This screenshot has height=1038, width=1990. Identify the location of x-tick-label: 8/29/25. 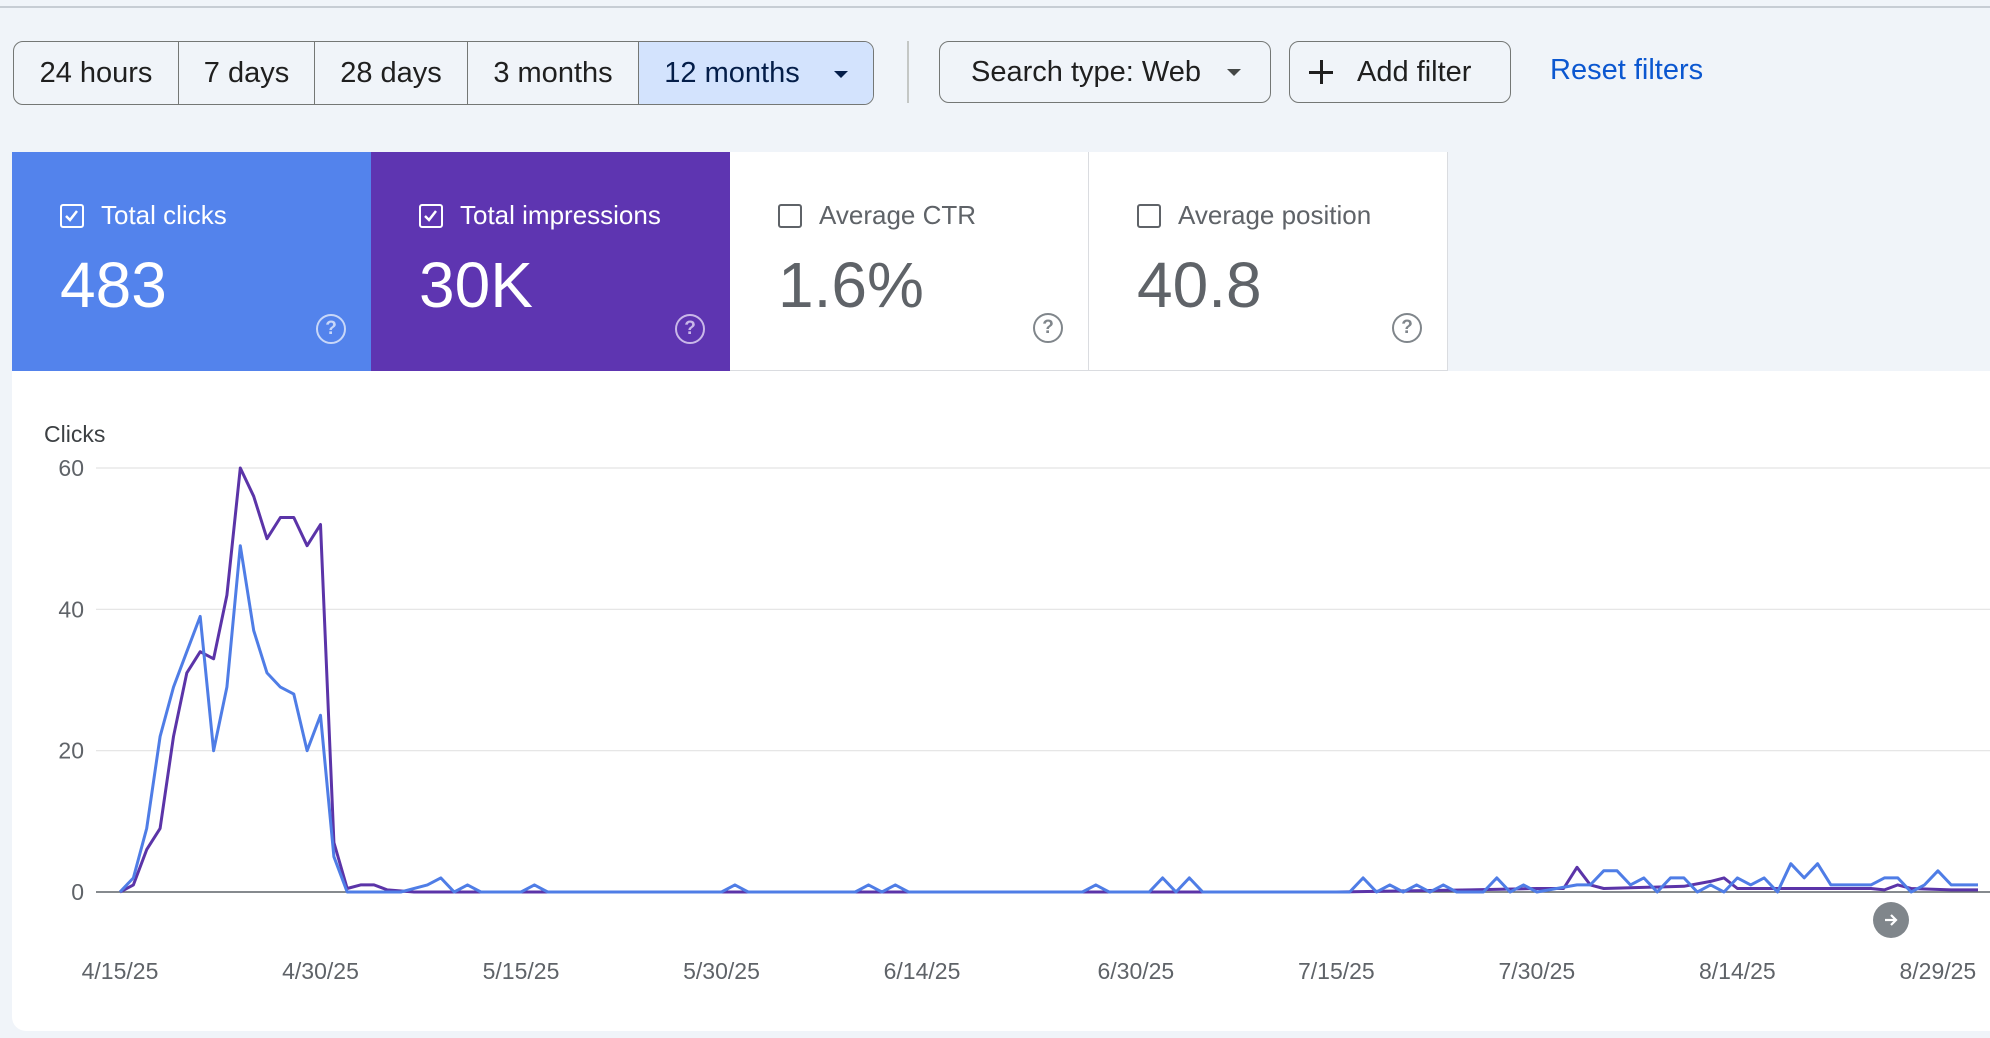
(1937, 971).